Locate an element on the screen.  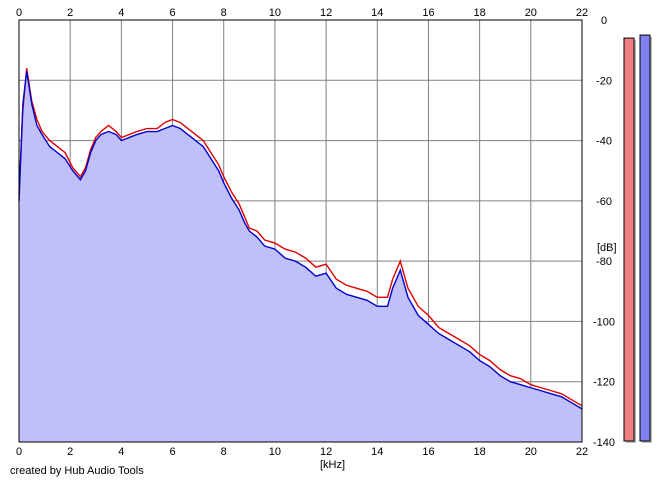
level-meter-right is located at coordinates (645, 238).